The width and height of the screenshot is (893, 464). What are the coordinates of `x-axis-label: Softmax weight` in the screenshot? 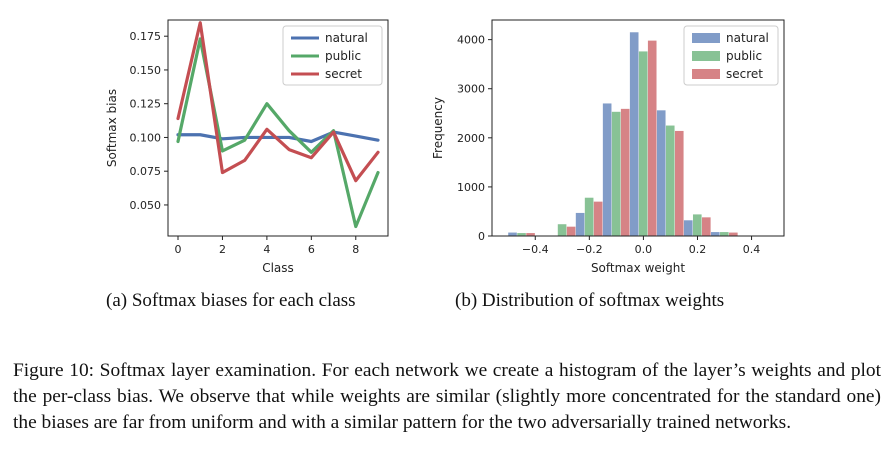 It's located at (638, 268).